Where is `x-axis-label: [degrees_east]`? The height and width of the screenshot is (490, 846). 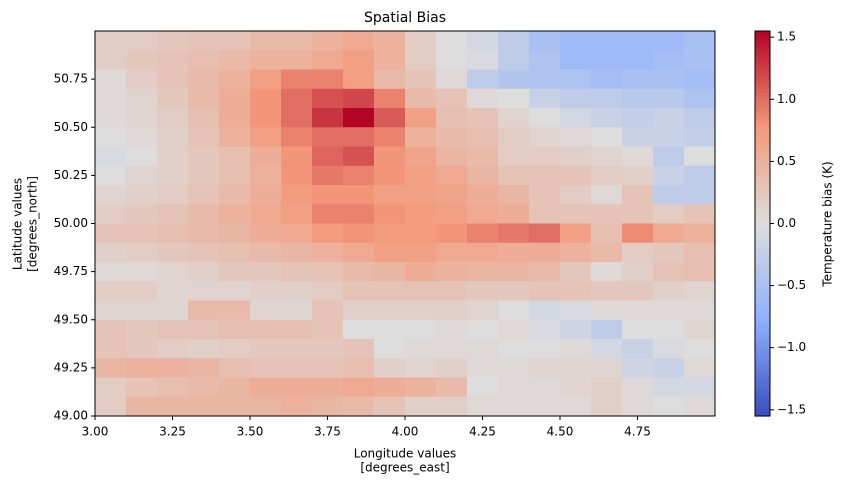 x-axis-label: [degrees_east] is located at coordinates (404, 468).